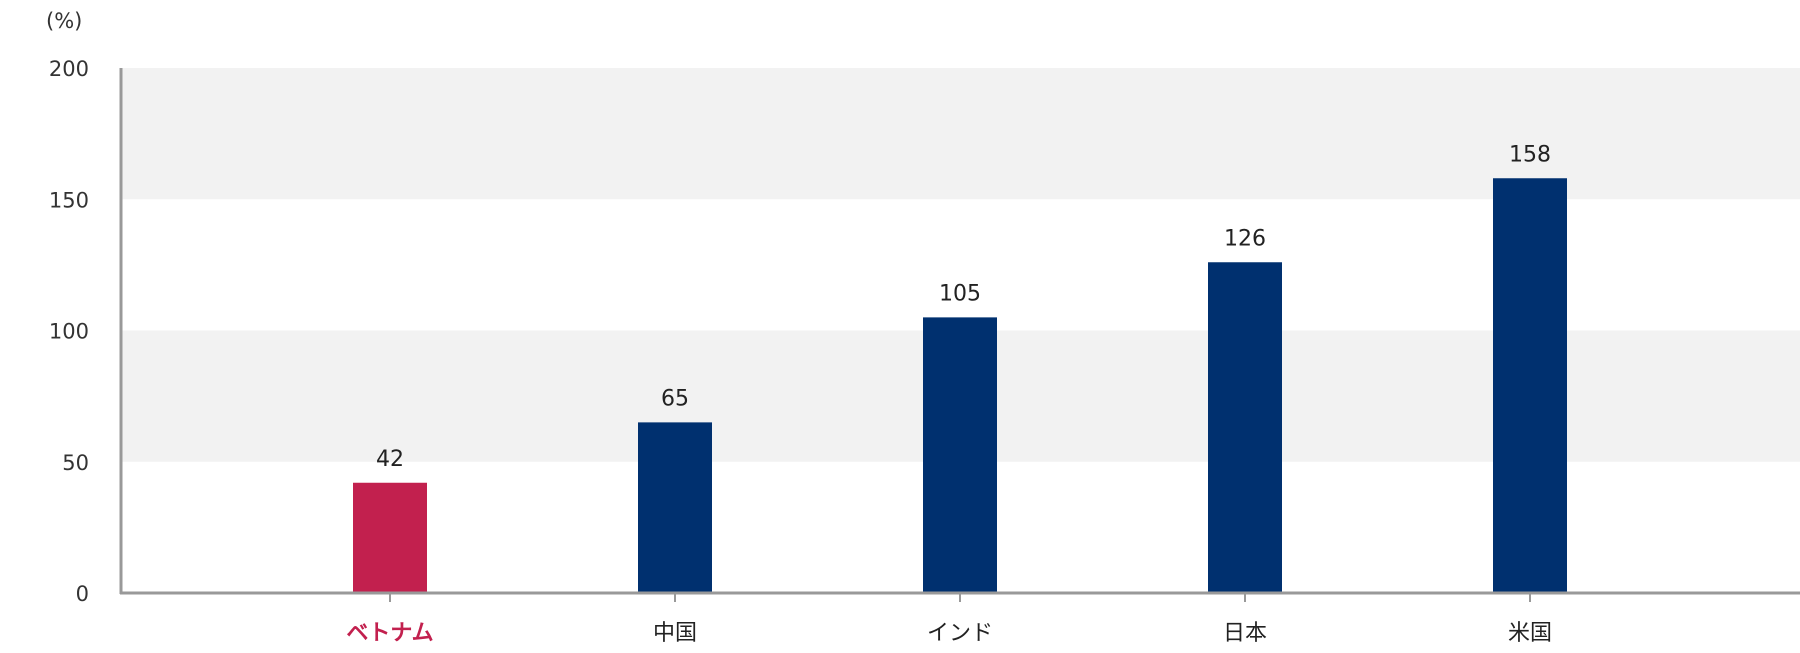 The width and height of the screenshot is (1800, 653). I want to click on y-tick-label: 100, so click(69, 332).